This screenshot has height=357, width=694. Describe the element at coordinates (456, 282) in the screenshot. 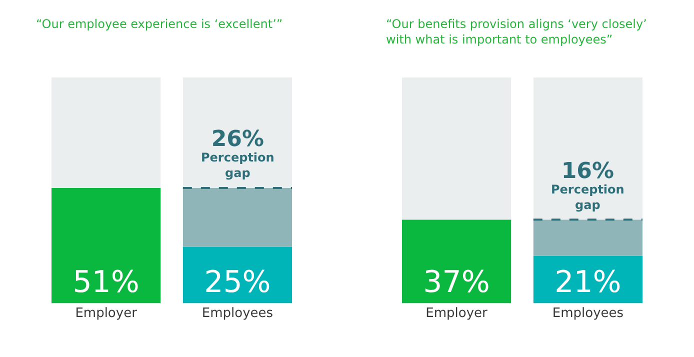

I see `data-label: 37%` at that location.